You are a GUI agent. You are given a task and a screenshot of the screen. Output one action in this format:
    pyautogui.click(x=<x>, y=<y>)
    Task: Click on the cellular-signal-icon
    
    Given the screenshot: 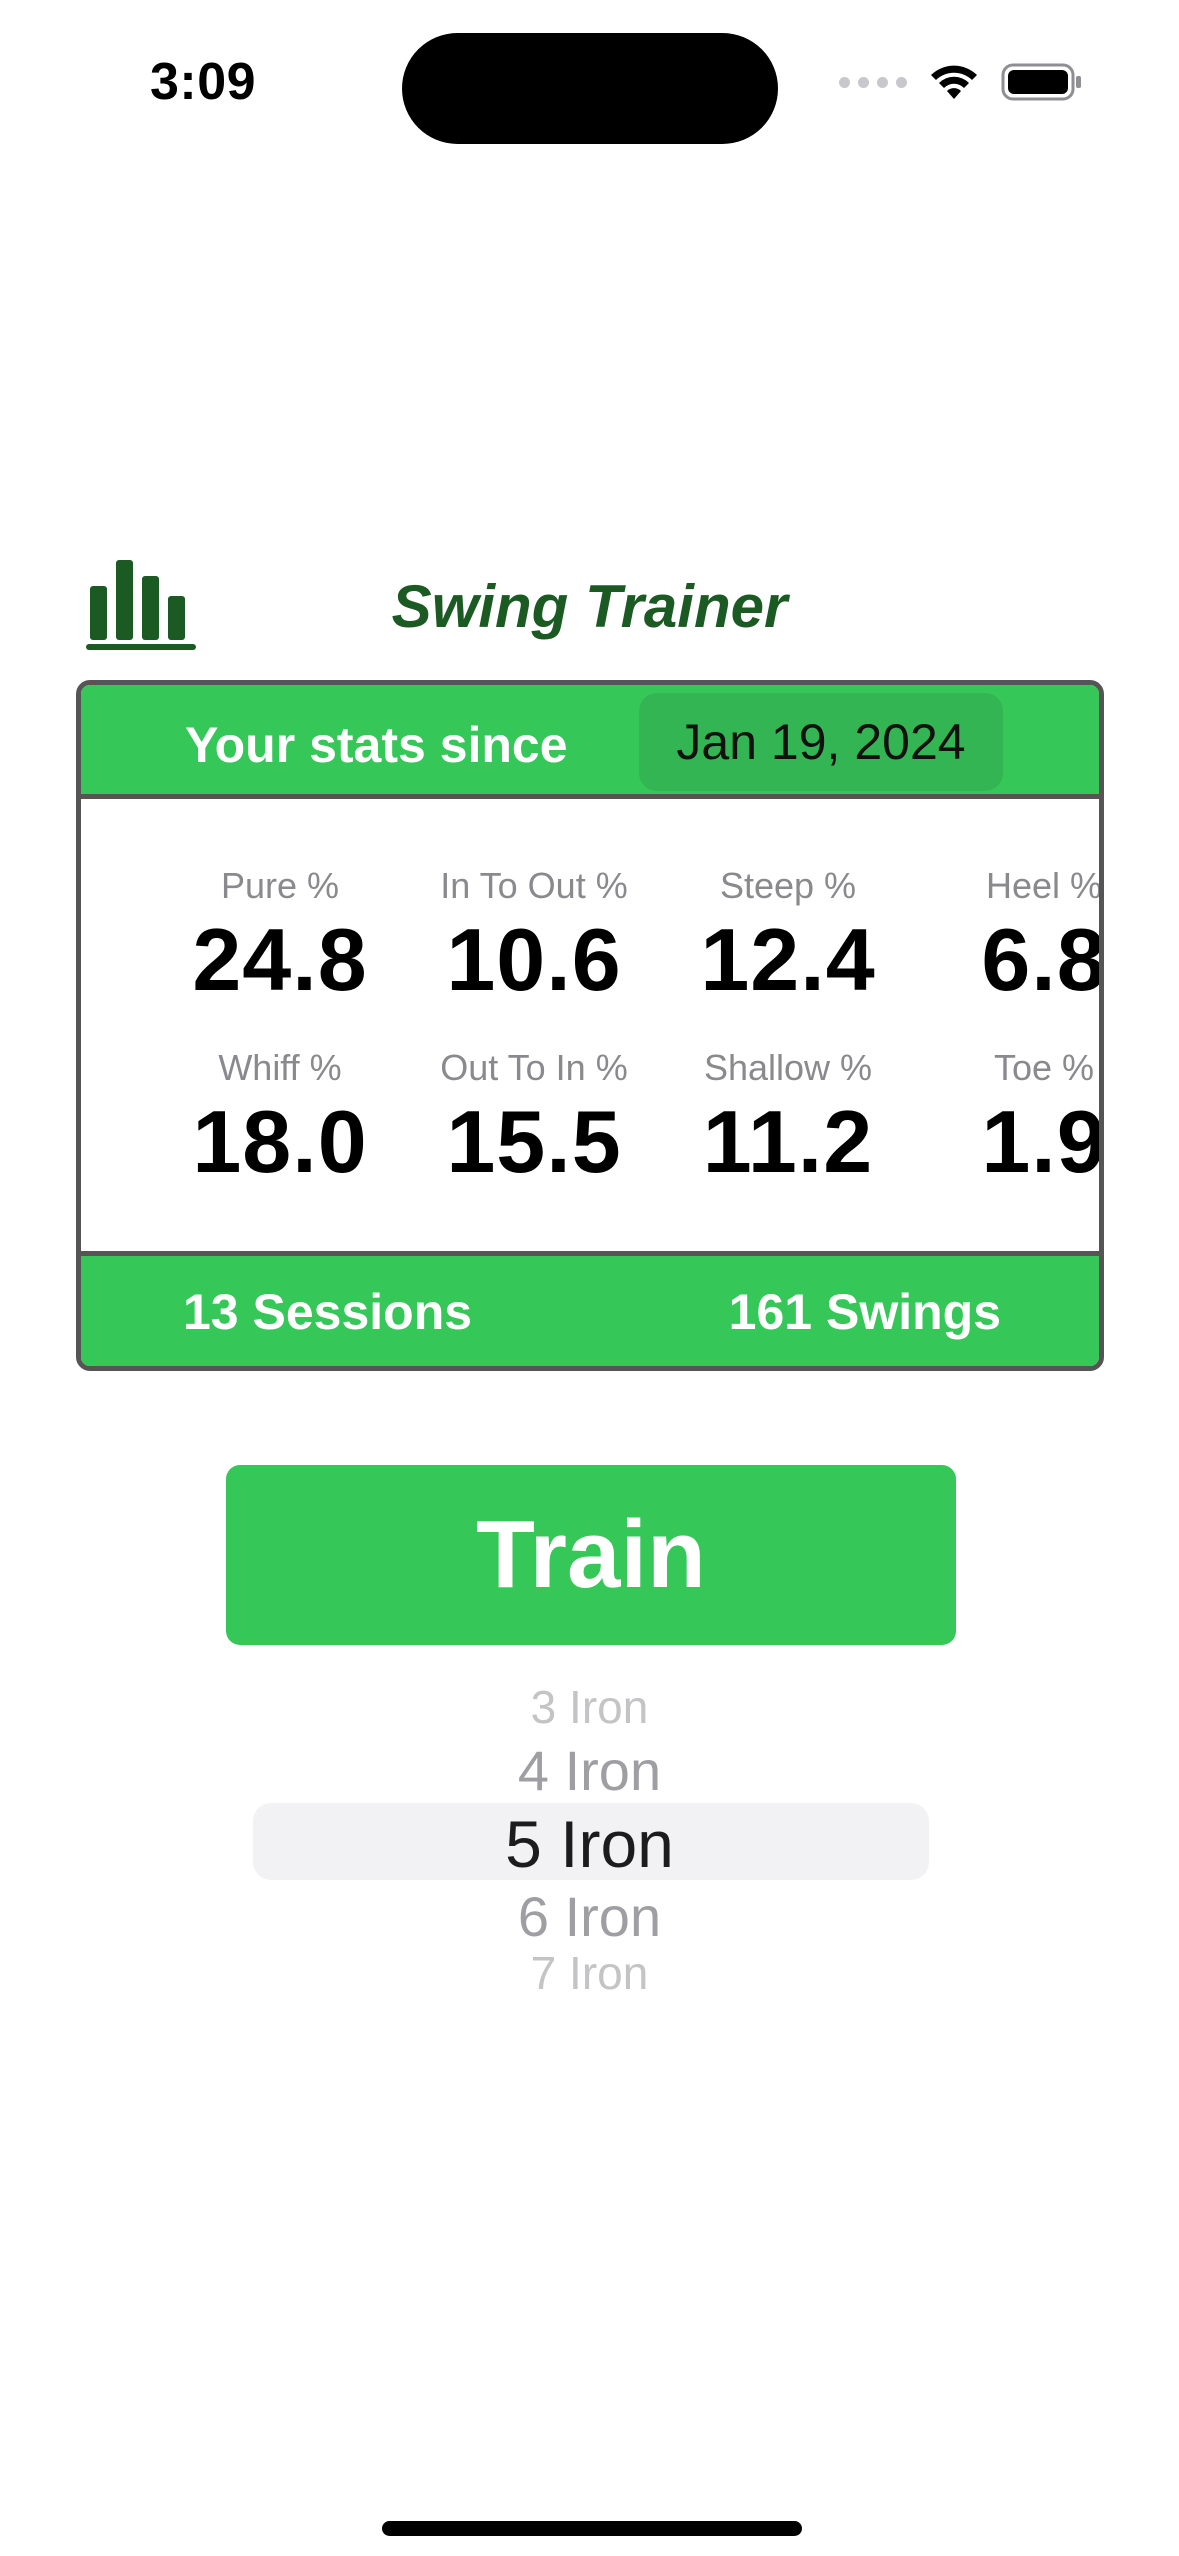 What is the action you would take?
    pyautogui.click(x=873, y=82)
    